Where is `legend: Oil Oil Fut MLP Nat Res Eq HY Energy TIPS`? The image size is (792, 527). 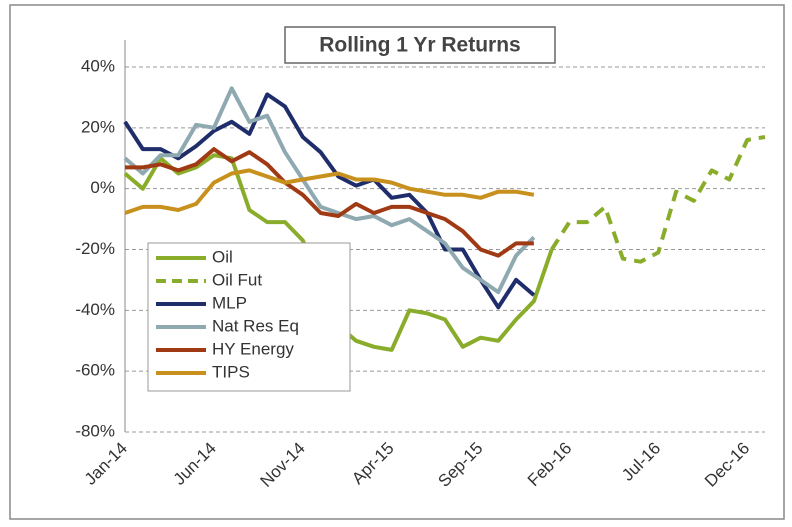 legend: Oil Oil Fut MLP Nat Res Eq HY Energy TIPS is located at coordinates (249, 317).